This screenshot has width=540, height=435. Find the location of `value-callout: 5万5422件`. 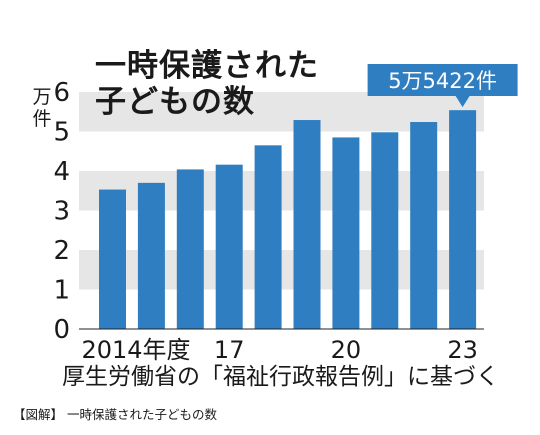

value-callout: 5万5422件 is located at coordinates (442, 86).